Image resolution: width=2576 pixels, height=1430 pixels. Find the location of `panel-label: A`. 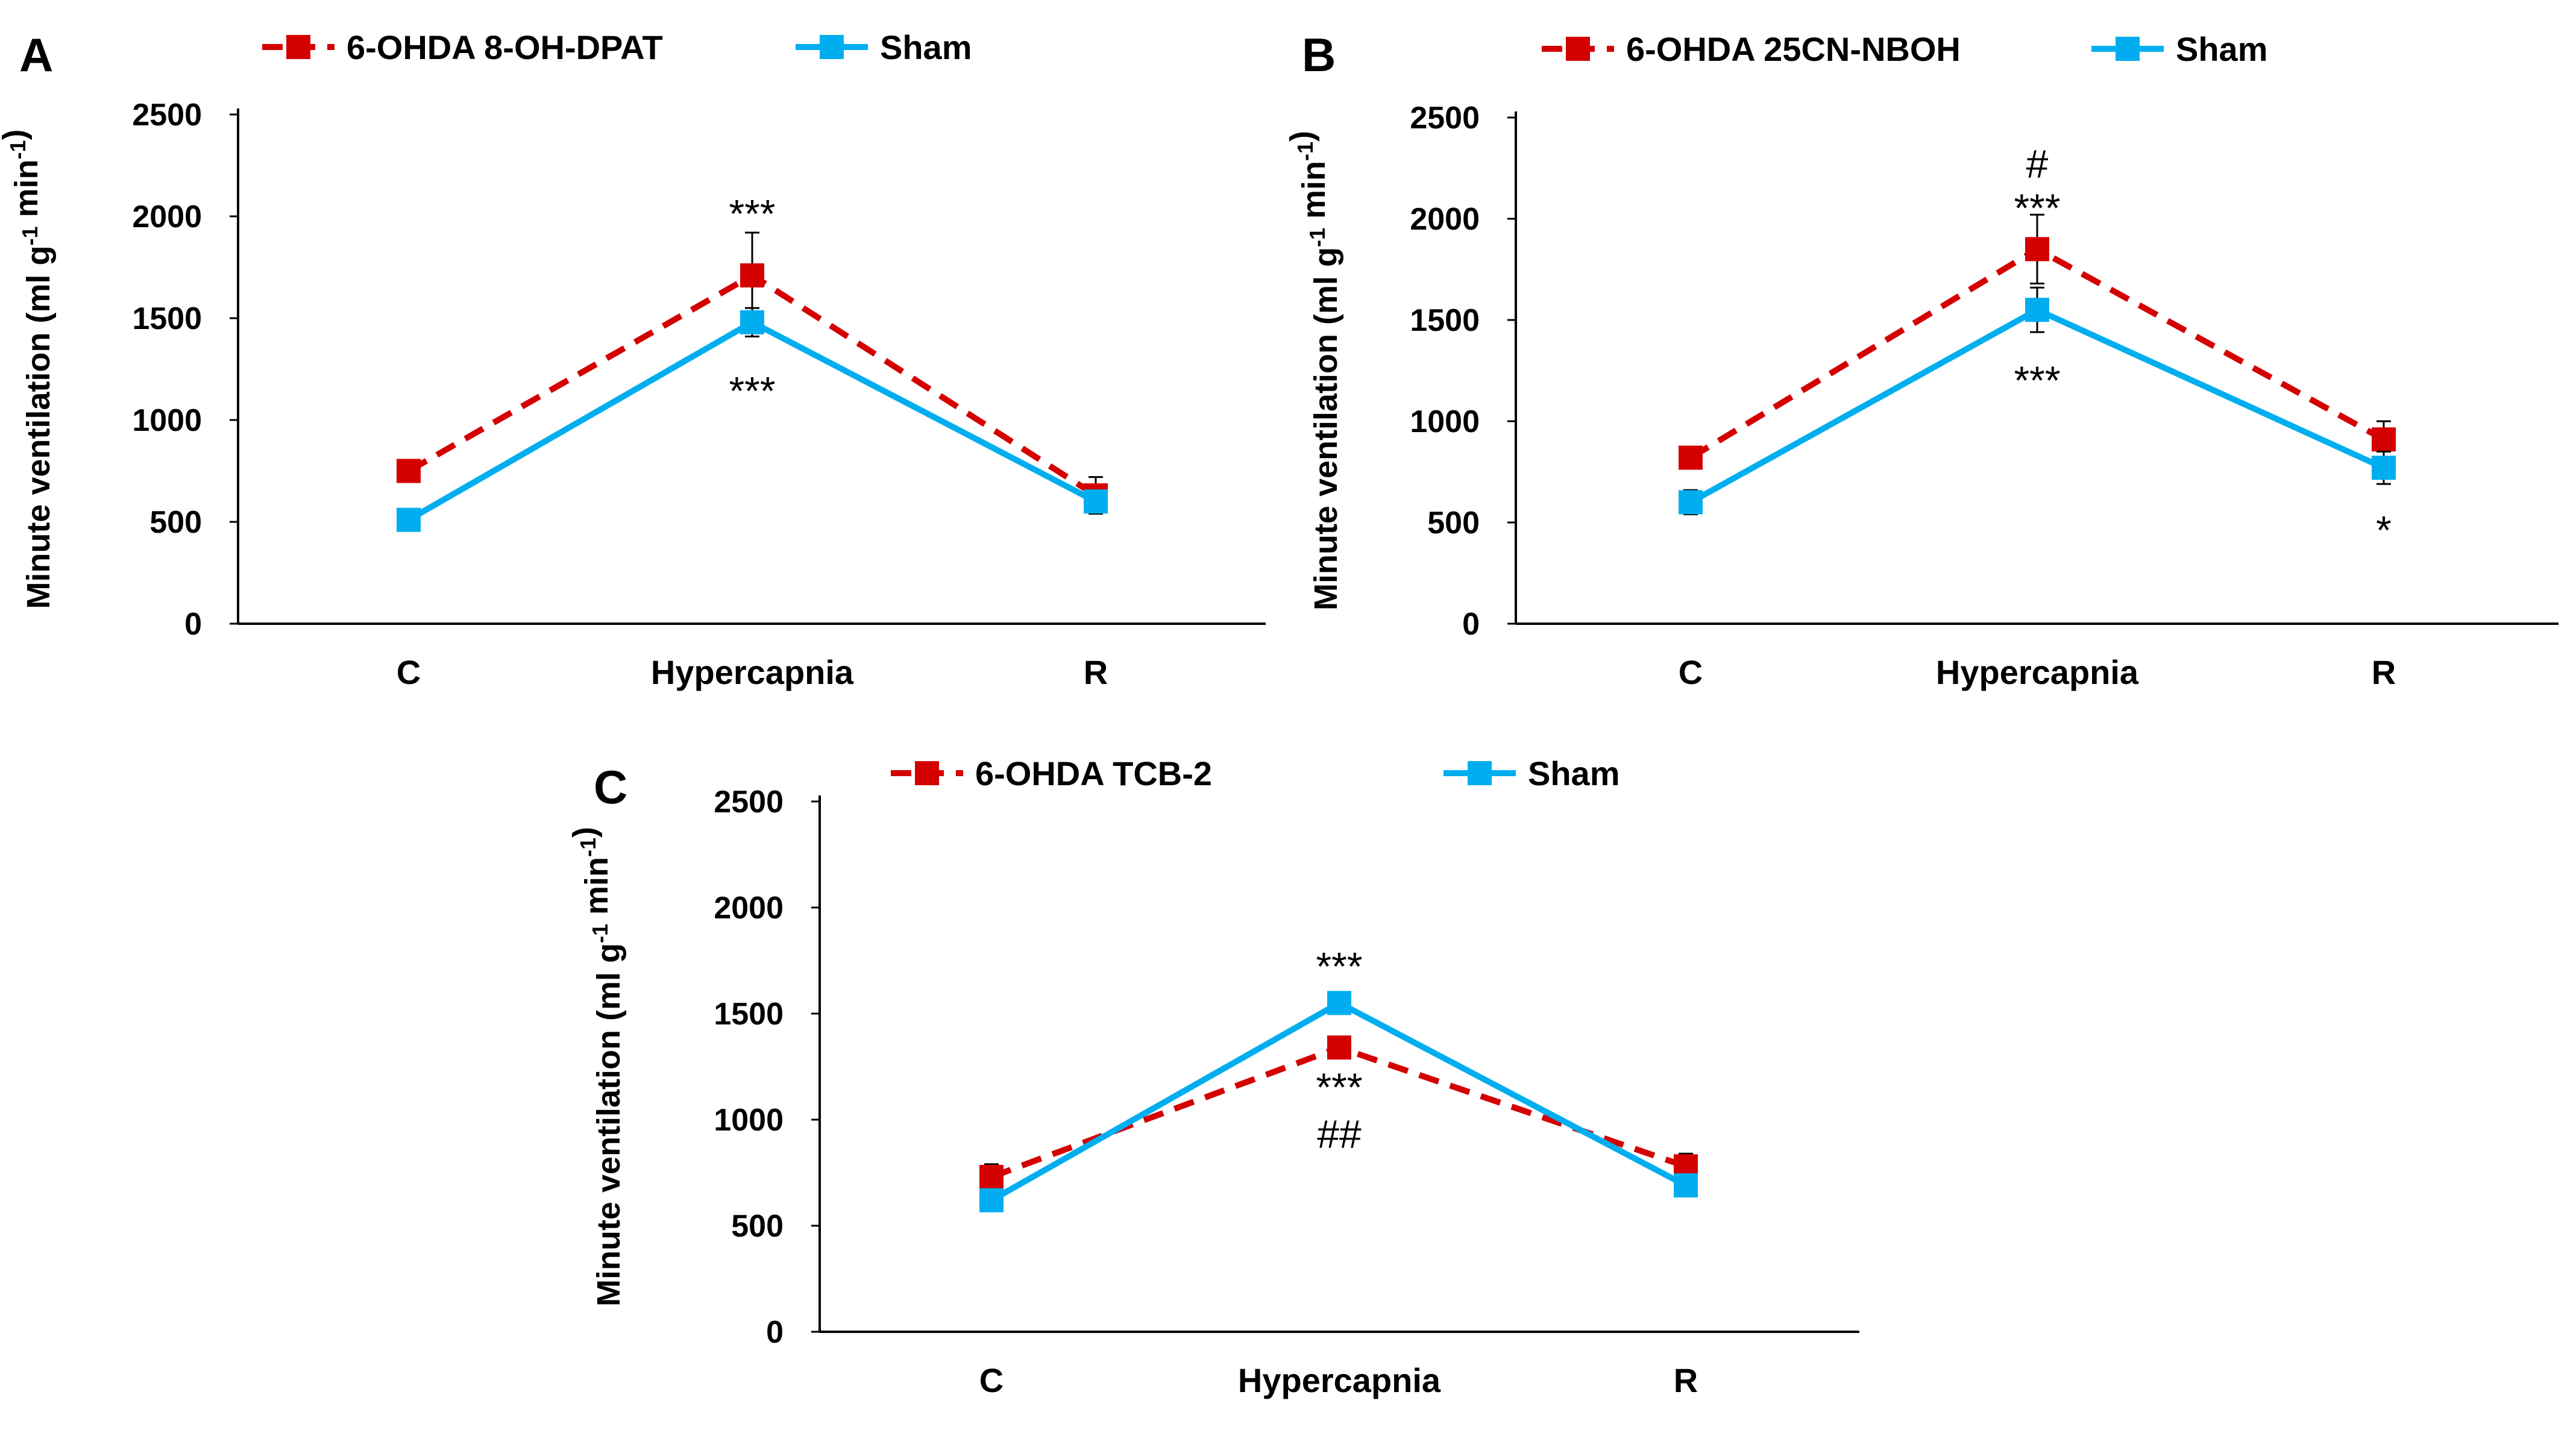

panel-label: A is located at coordinates (36, 55).